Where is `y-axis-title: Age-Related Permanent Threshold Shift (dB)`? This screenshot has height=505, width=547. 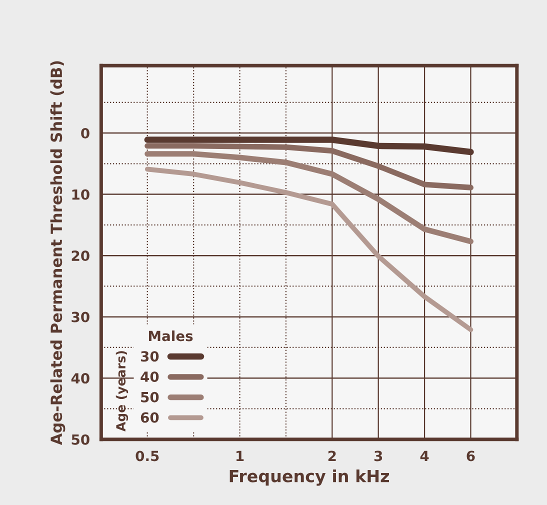 y-axis-title: Age-Related Permanent Threshold Shift (dB) is located at coordinates (58, 253).